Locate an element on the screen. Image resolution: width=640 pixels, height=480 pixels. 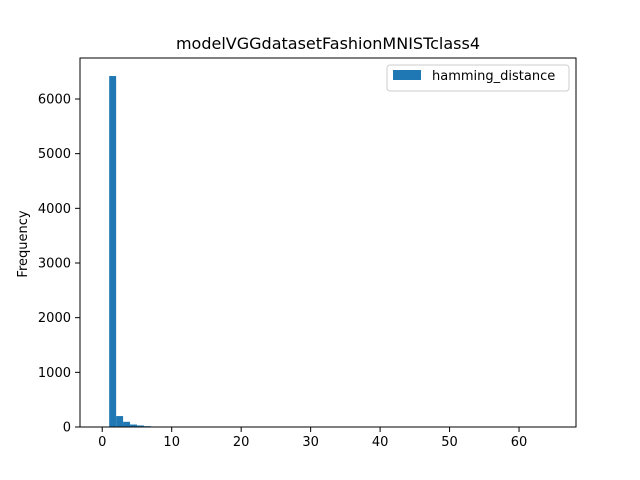
x-tick-label-2: 20 is located at coordinates (241, 442).